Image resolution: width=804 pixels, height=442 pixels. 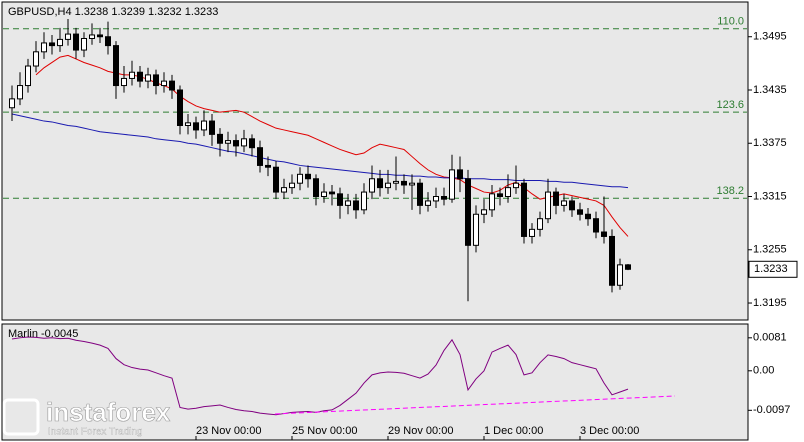 What do you see at coordinates (513, 431) in the screenshot?
I see `x-tick-label: 1 Dec 00:00` at bounding box center [513, 431].